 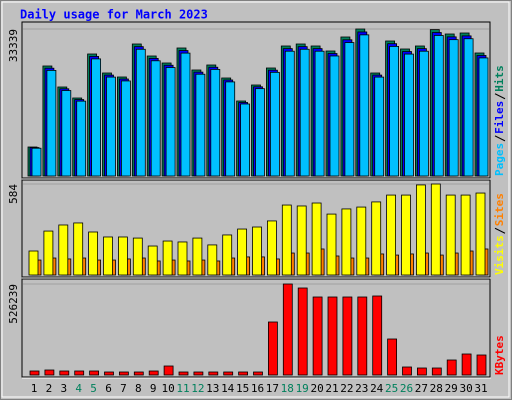 I want to click on x-tick-label: 19, so click(x=302, y=388).